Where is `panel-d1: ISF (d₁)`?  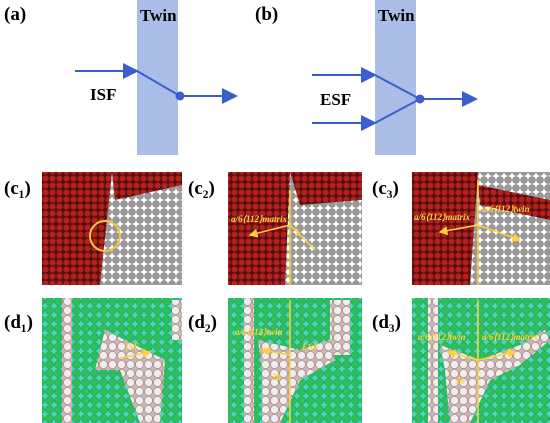
panel-d1: ISF (d₁) is located at coordinates (93, 360).